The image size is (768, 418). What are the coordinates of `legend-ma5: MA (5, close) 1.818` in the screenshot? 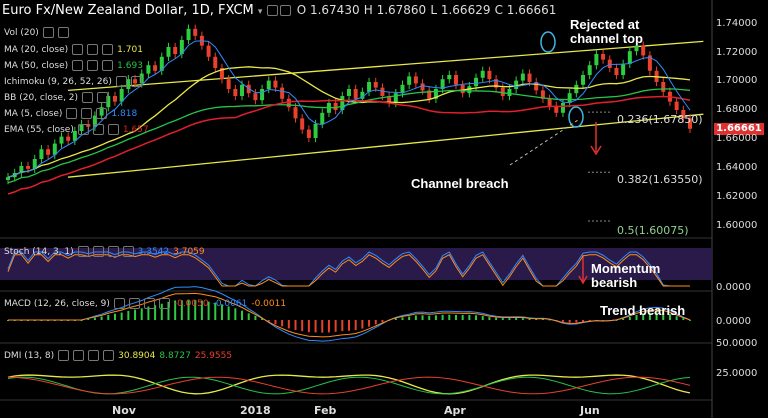 It's located at (72, 113).